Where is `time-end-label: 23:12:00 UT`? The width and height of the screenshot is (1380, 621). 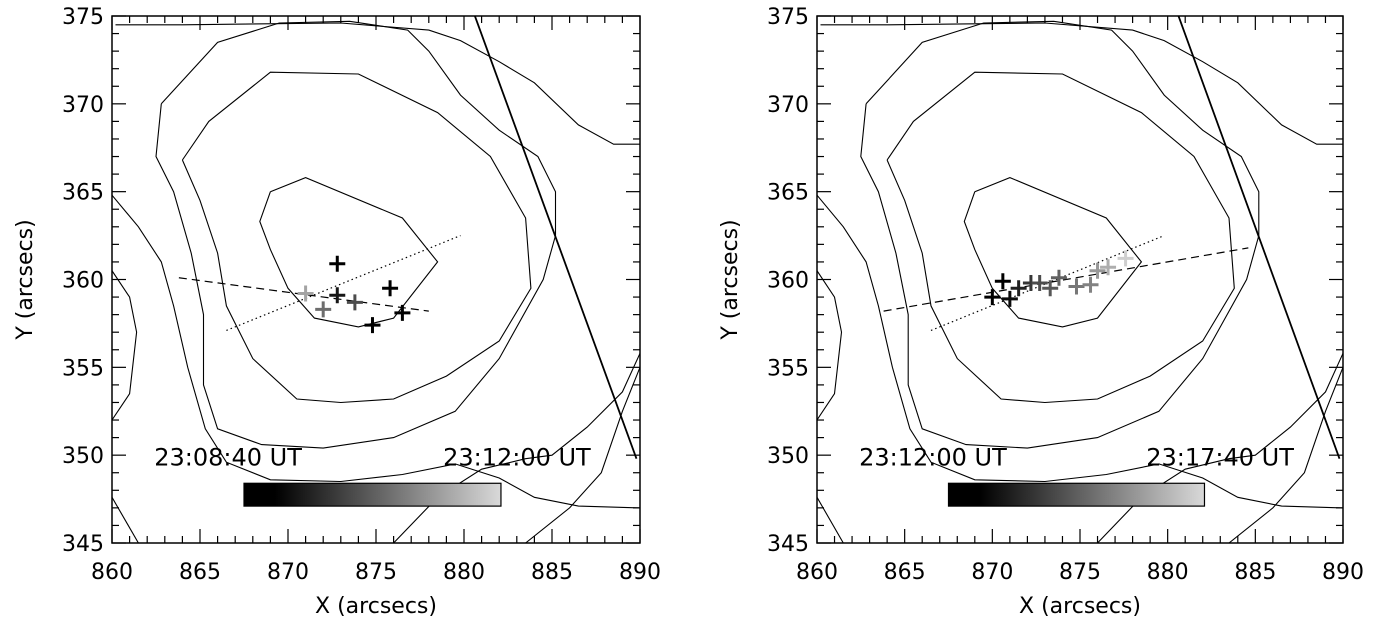
time-end-label: 23:12:00 UT is located at coordinates (517, 458).